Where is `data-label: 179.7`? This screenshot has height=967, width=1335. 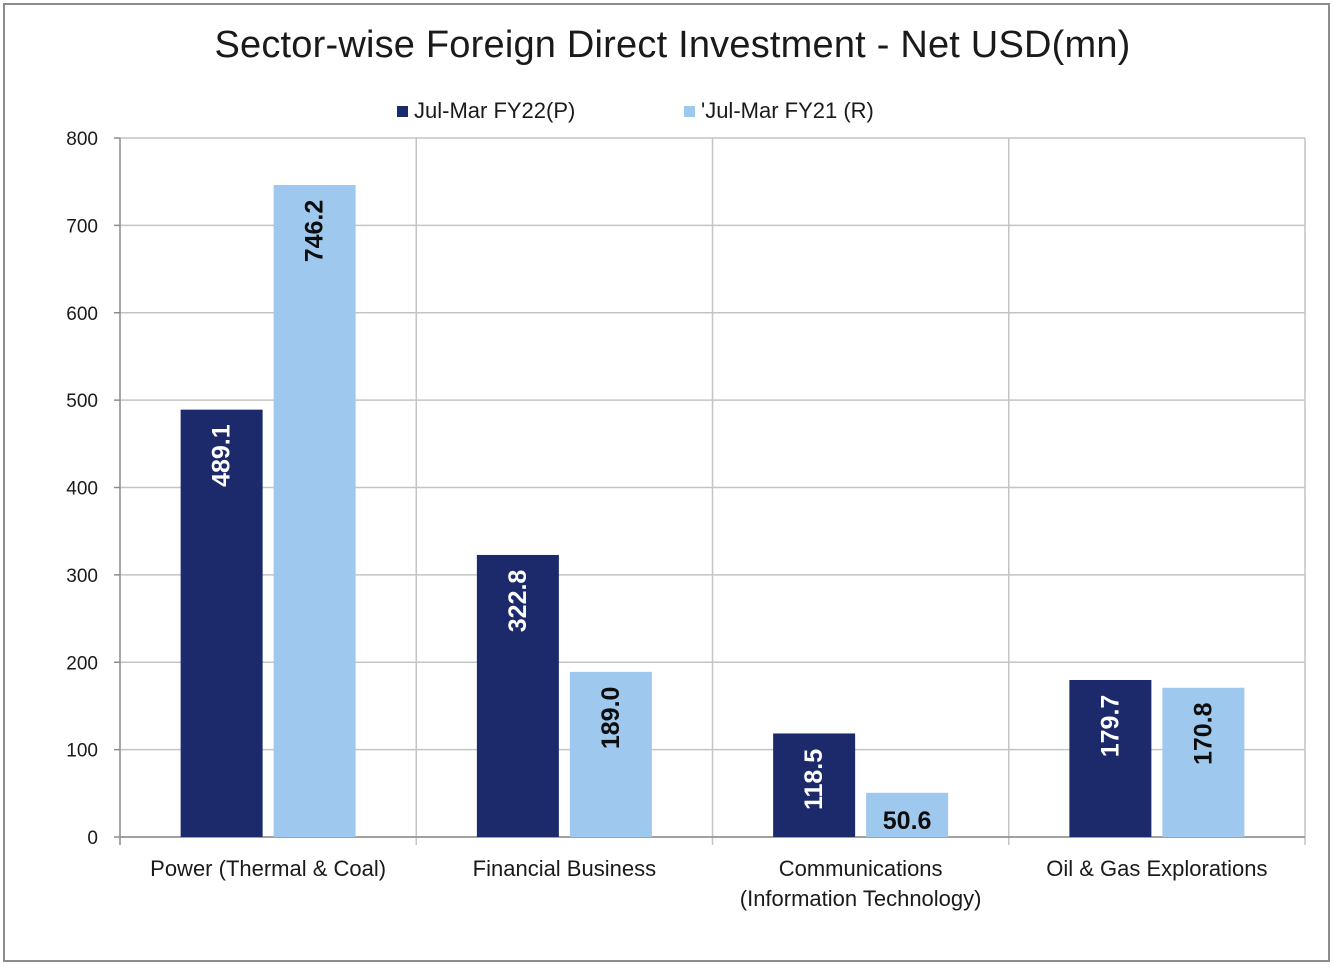 data-label: 179.7 is located at coordinates (1110, 726).